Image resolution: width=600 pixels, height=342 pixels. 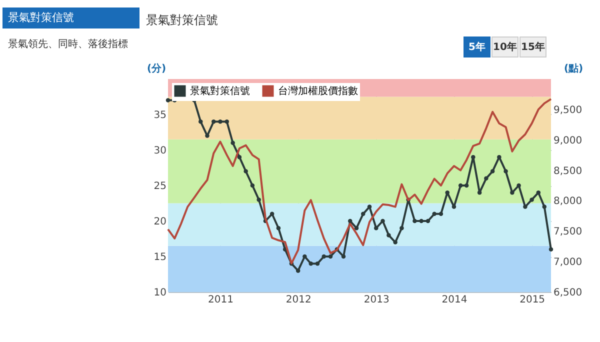 What do you see at coordinates (533, 47) in the screenshot?
I see `text: 15年` at bounding box center [533, 47].